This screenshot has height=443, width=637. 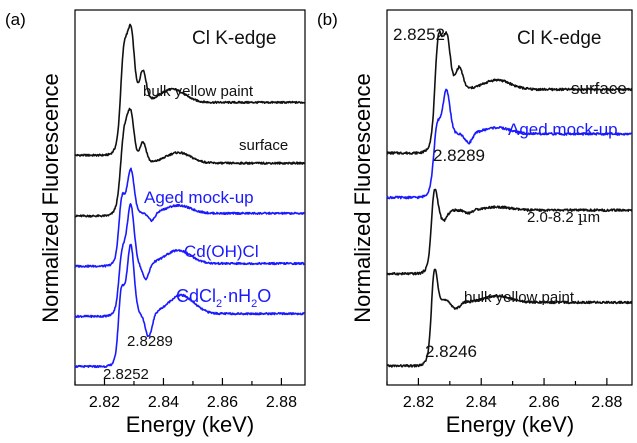 I want to click on panel-a-x-tick-label-1: 2.84, so click(x=163, y=402).